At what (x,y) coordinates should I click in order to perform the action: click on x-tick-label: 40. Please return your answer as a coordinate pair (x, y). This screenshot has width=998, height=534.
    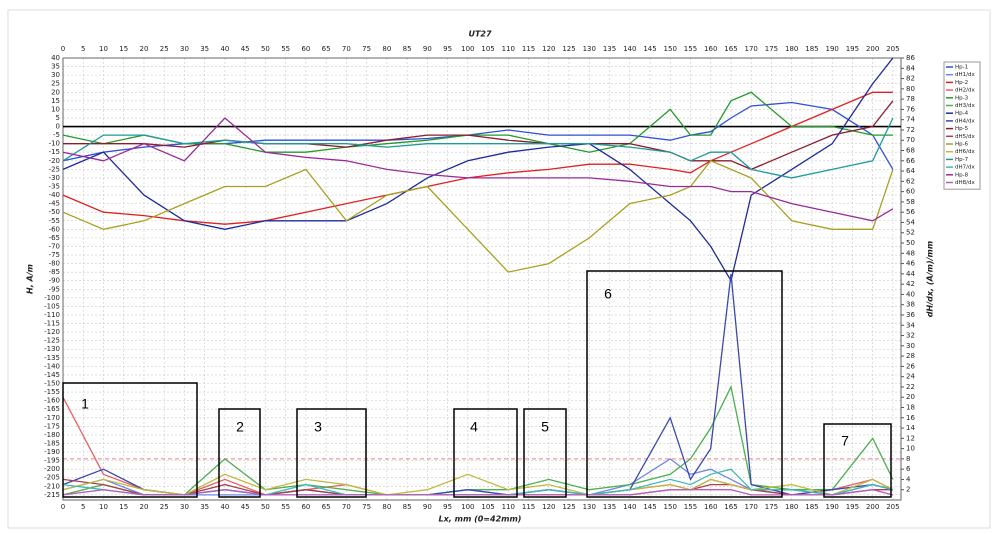
    Looking at the image, I should click on (224, 507).